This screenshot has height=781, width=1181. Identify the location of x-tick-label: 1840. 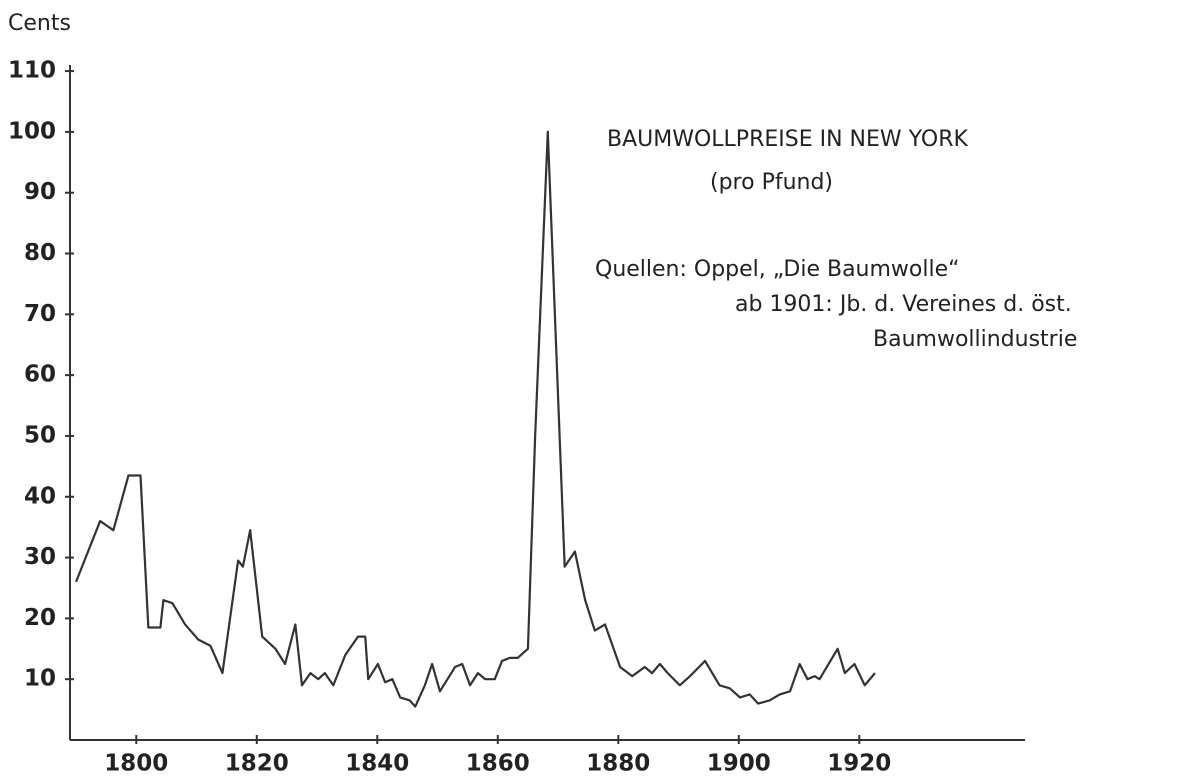
(377, 764).